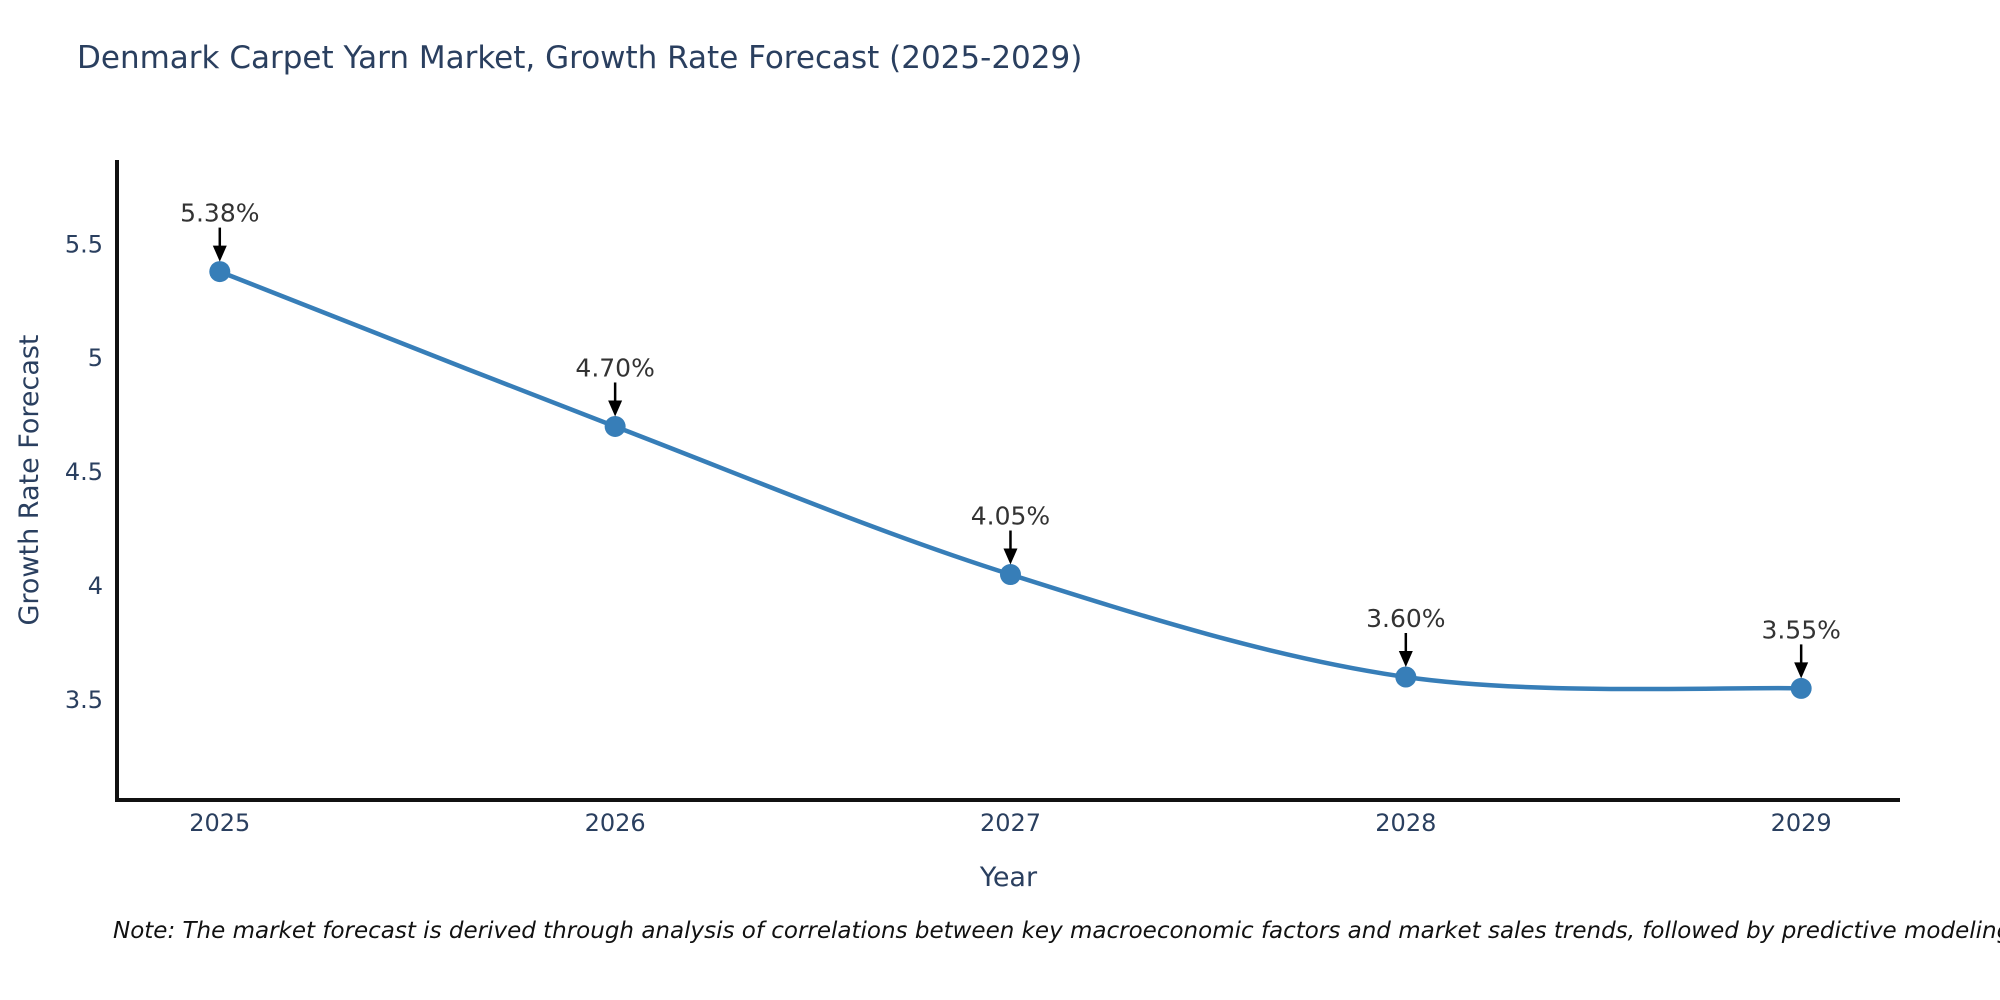 The image size is (2000, 1000). Describe the element at coordinates (84, 244) in the screenshot. I see `y-tick-label: 5.5` at that location.